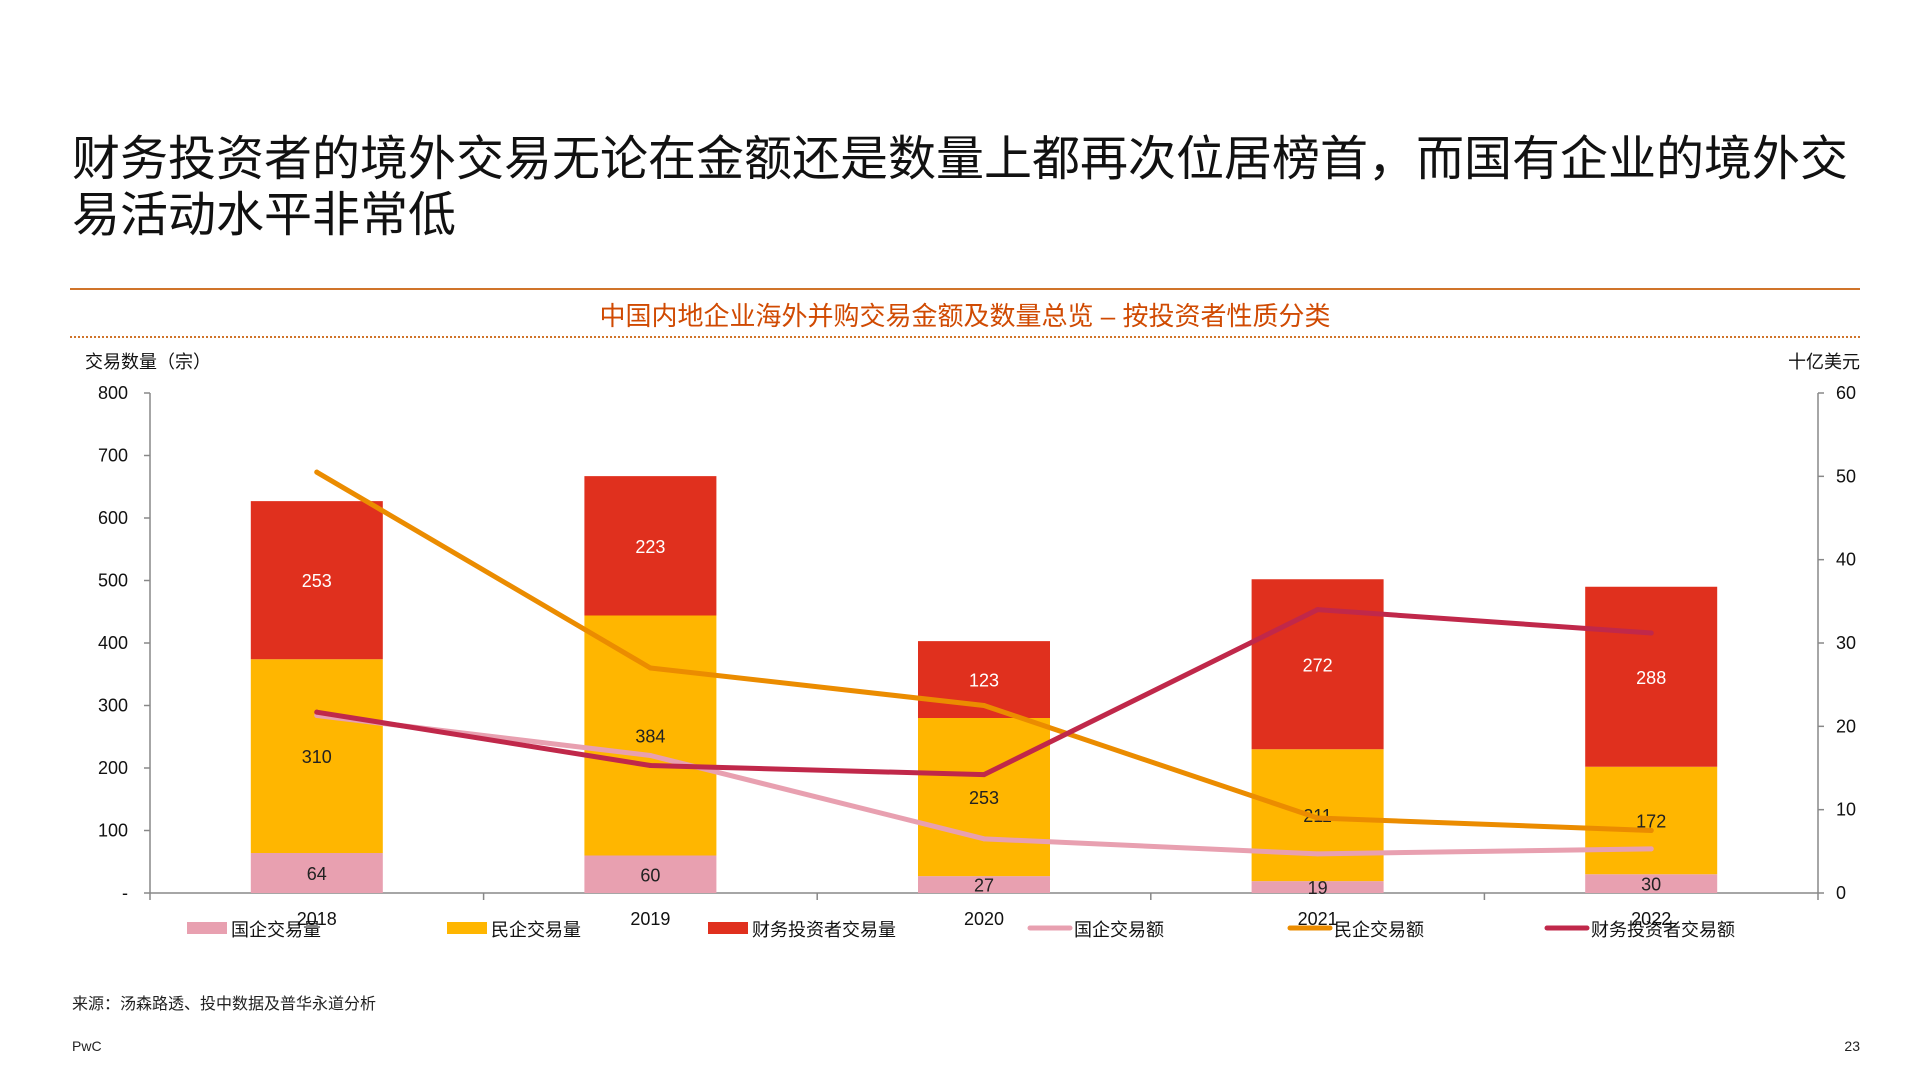  Describe the element at coordinates (1846, 476) in the screenshot. I see `y-right-tick-label: 50` at that location.